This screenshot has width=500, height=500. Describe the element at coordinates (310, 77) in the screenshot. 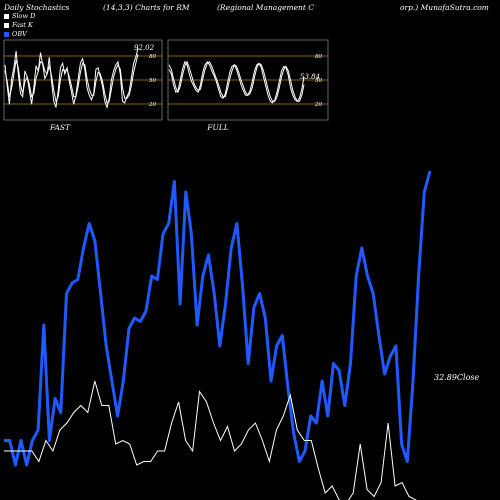

I see `last-value-label: 53.84` at that location.